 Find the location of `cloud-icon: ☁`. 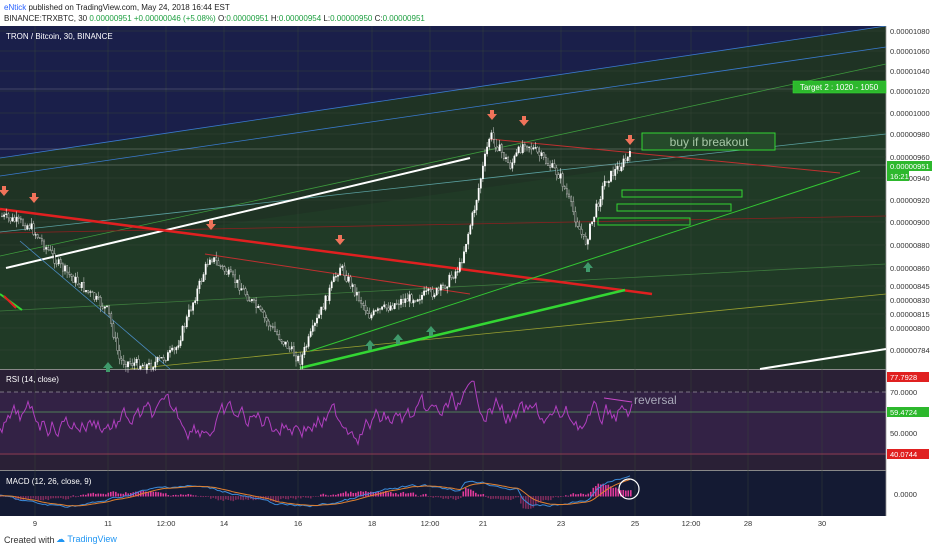

cloud-icon: ☁ is located at coordinates (60, 539).